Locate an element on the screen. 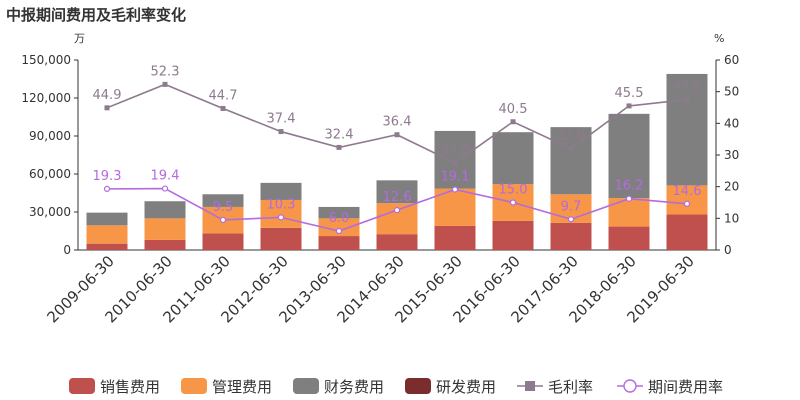  right-tick-label: 60 is located at coordinates (731, 60).